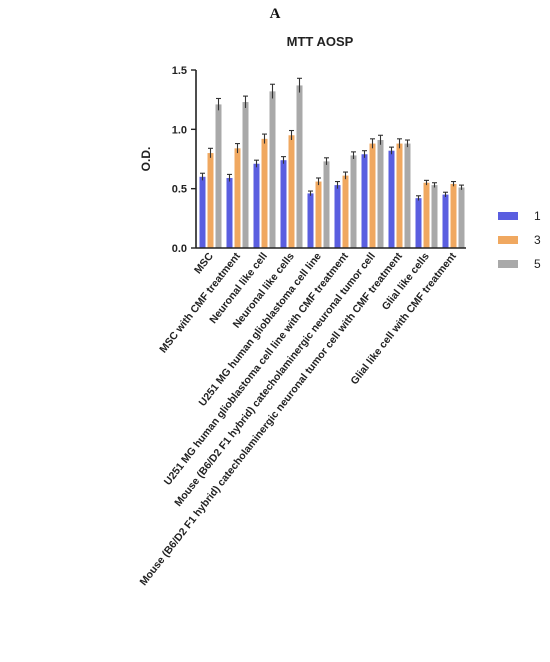 This screenshot has width=550, height=662. What do you see at coordinates (537, 240) in the screenshot?
I see `legend-label: 3` at bounding box center [537, 240].